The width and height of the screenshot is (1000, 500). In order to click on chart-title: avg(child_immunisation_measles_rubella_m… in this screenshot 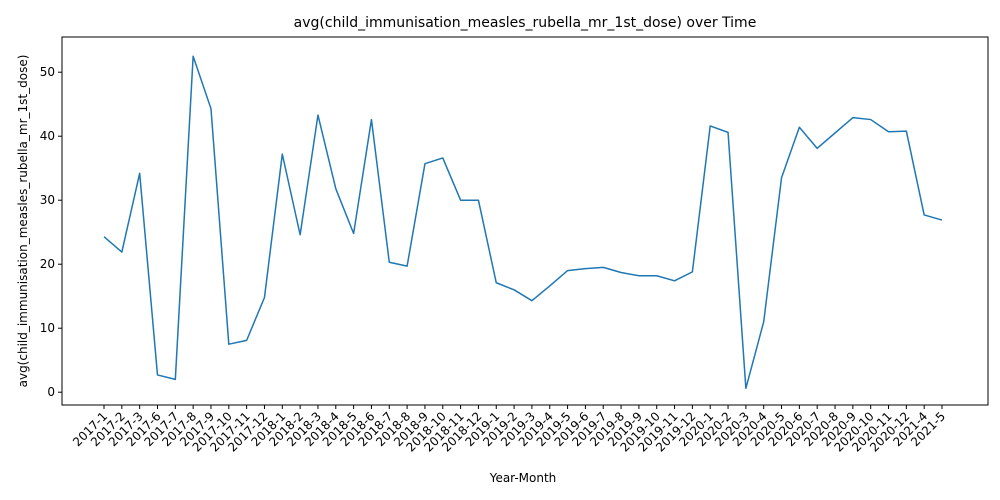, I will do `click(525, 23)`.